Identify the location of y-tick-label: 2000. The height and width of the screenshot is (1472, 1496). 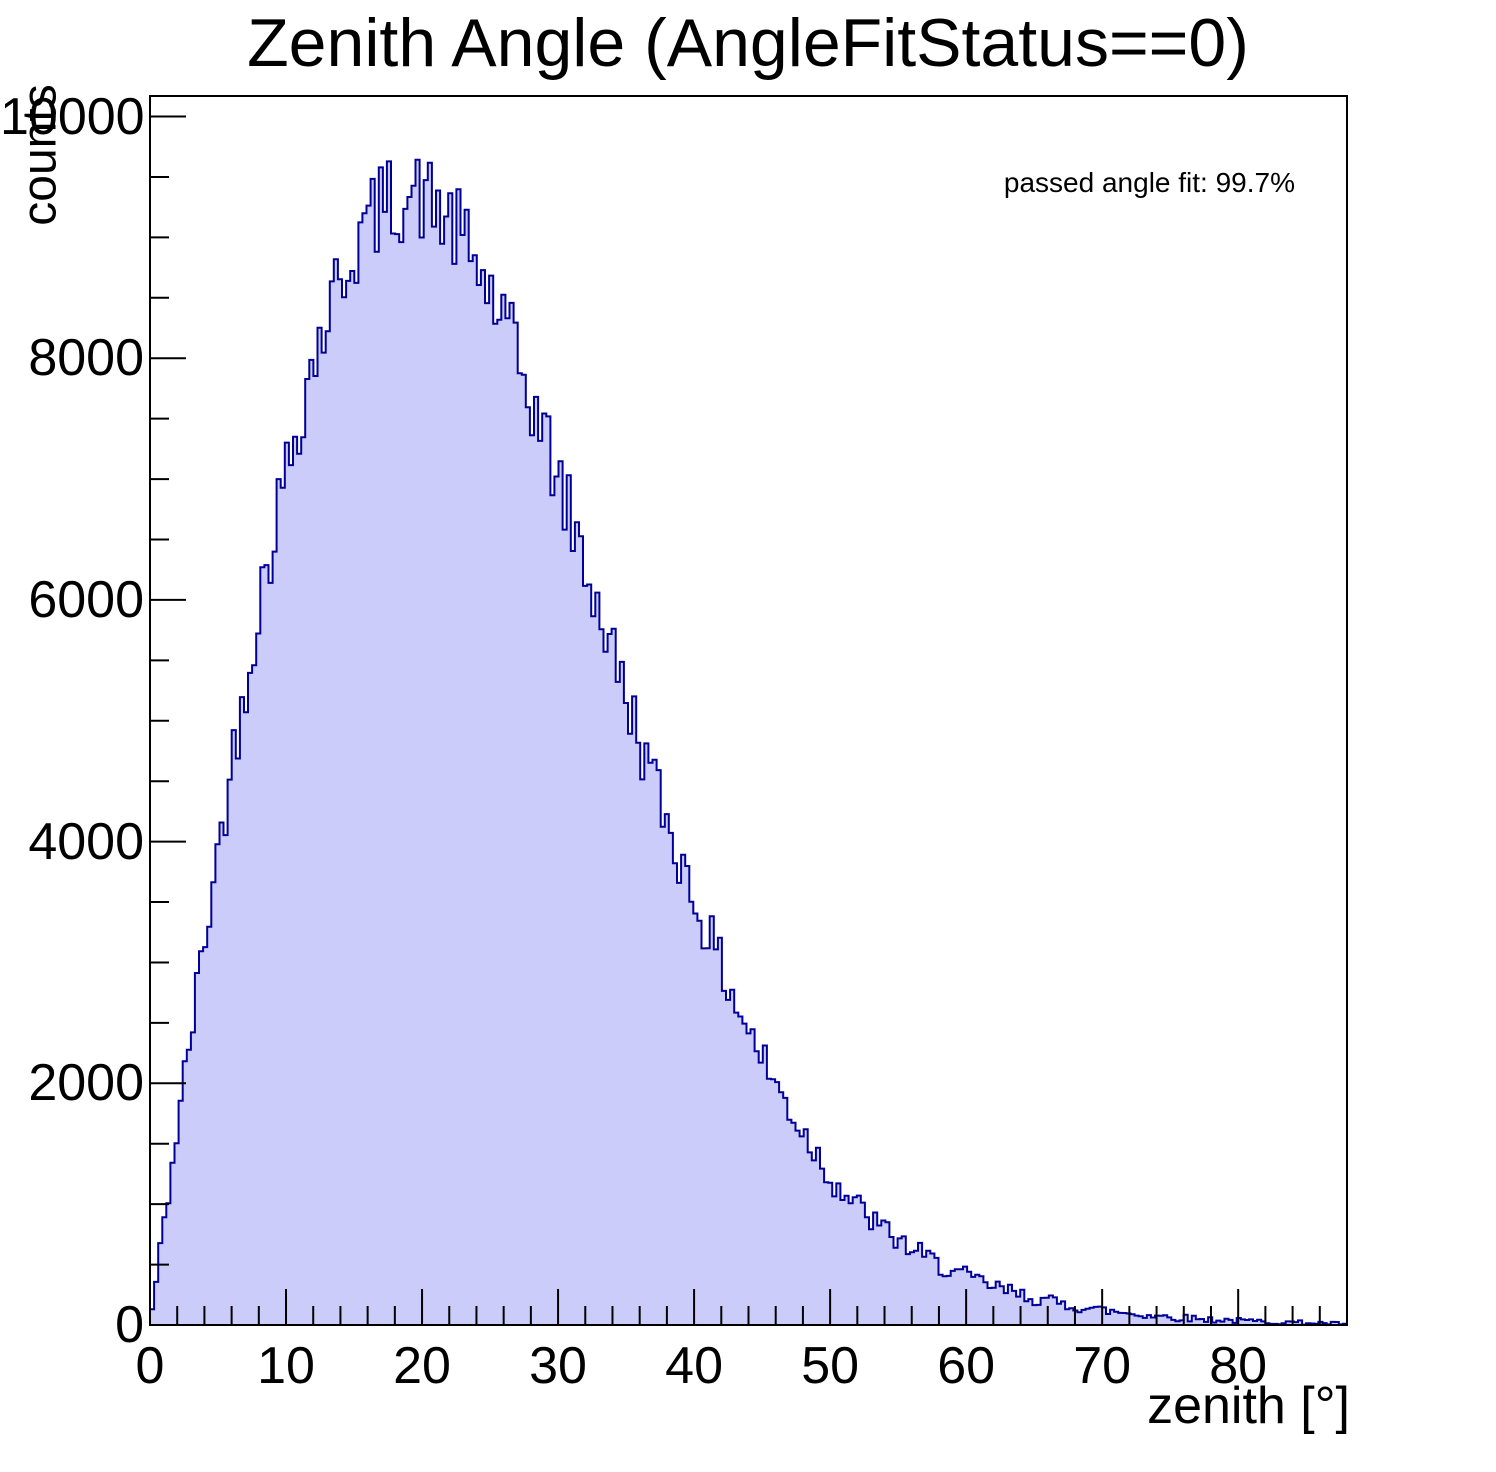
(86, 1083).